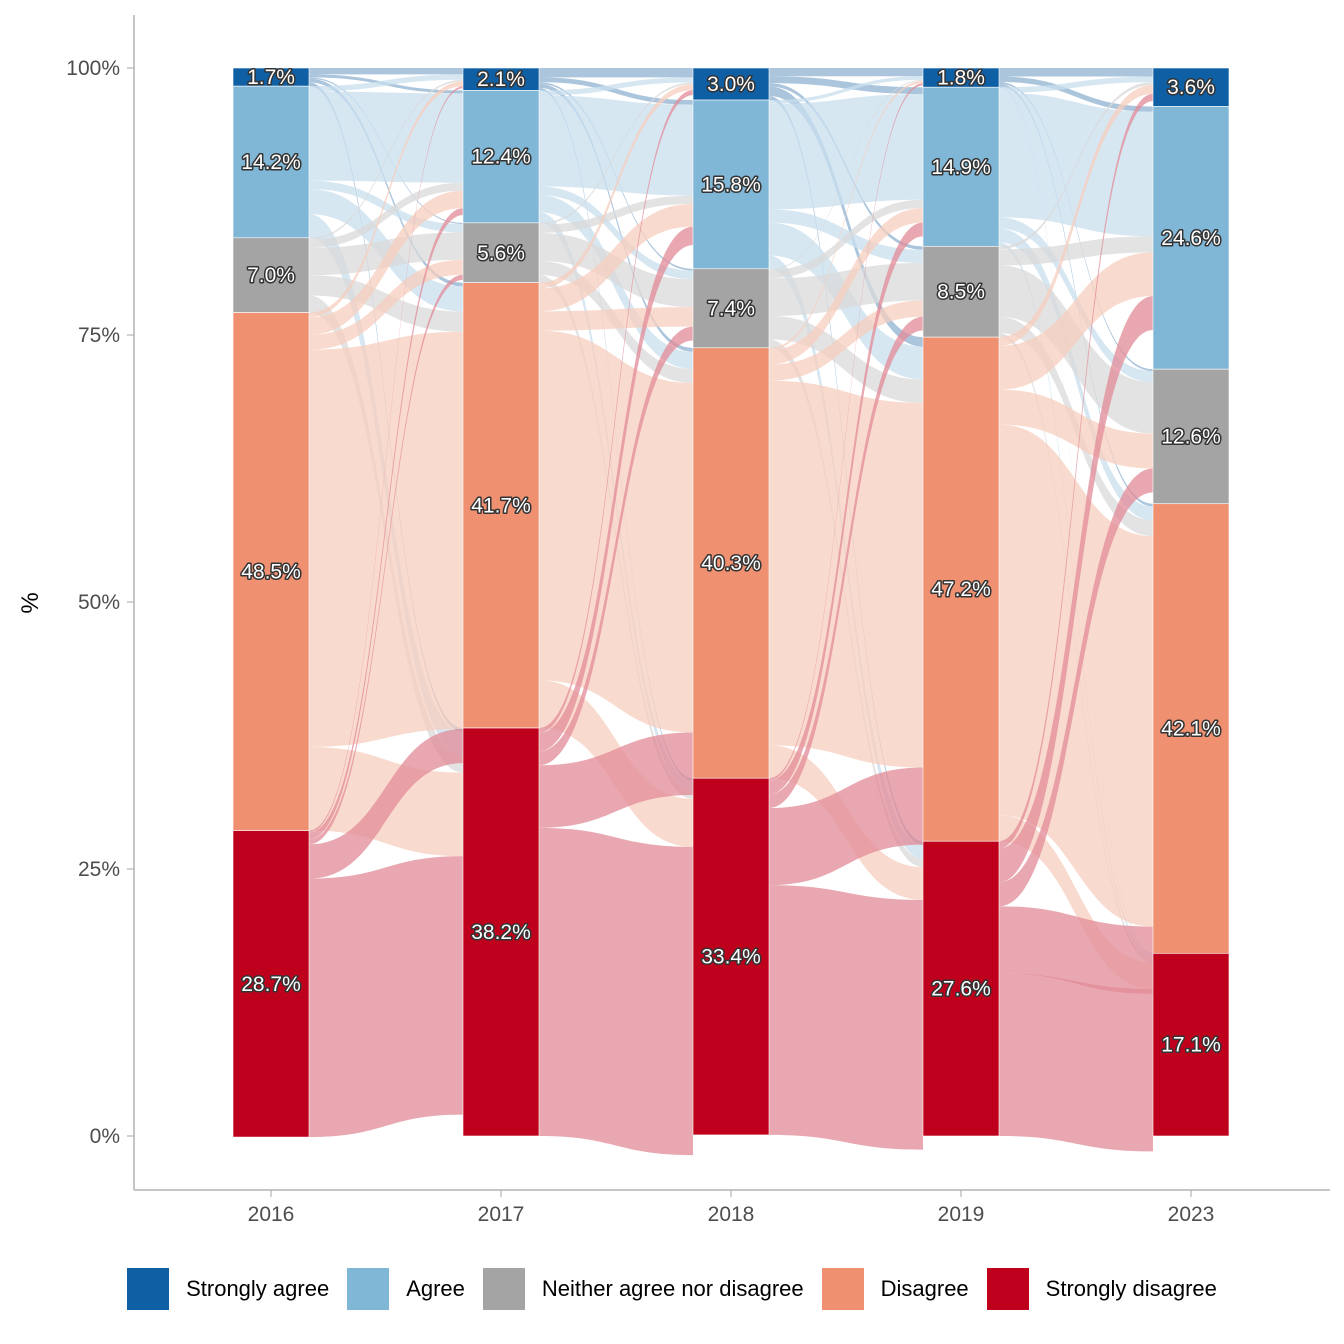 The image size is (1344, 1344). Describe the element at coordinates (99, 335) in the screenshot. I see `y-tick-label: 75%` at that location.